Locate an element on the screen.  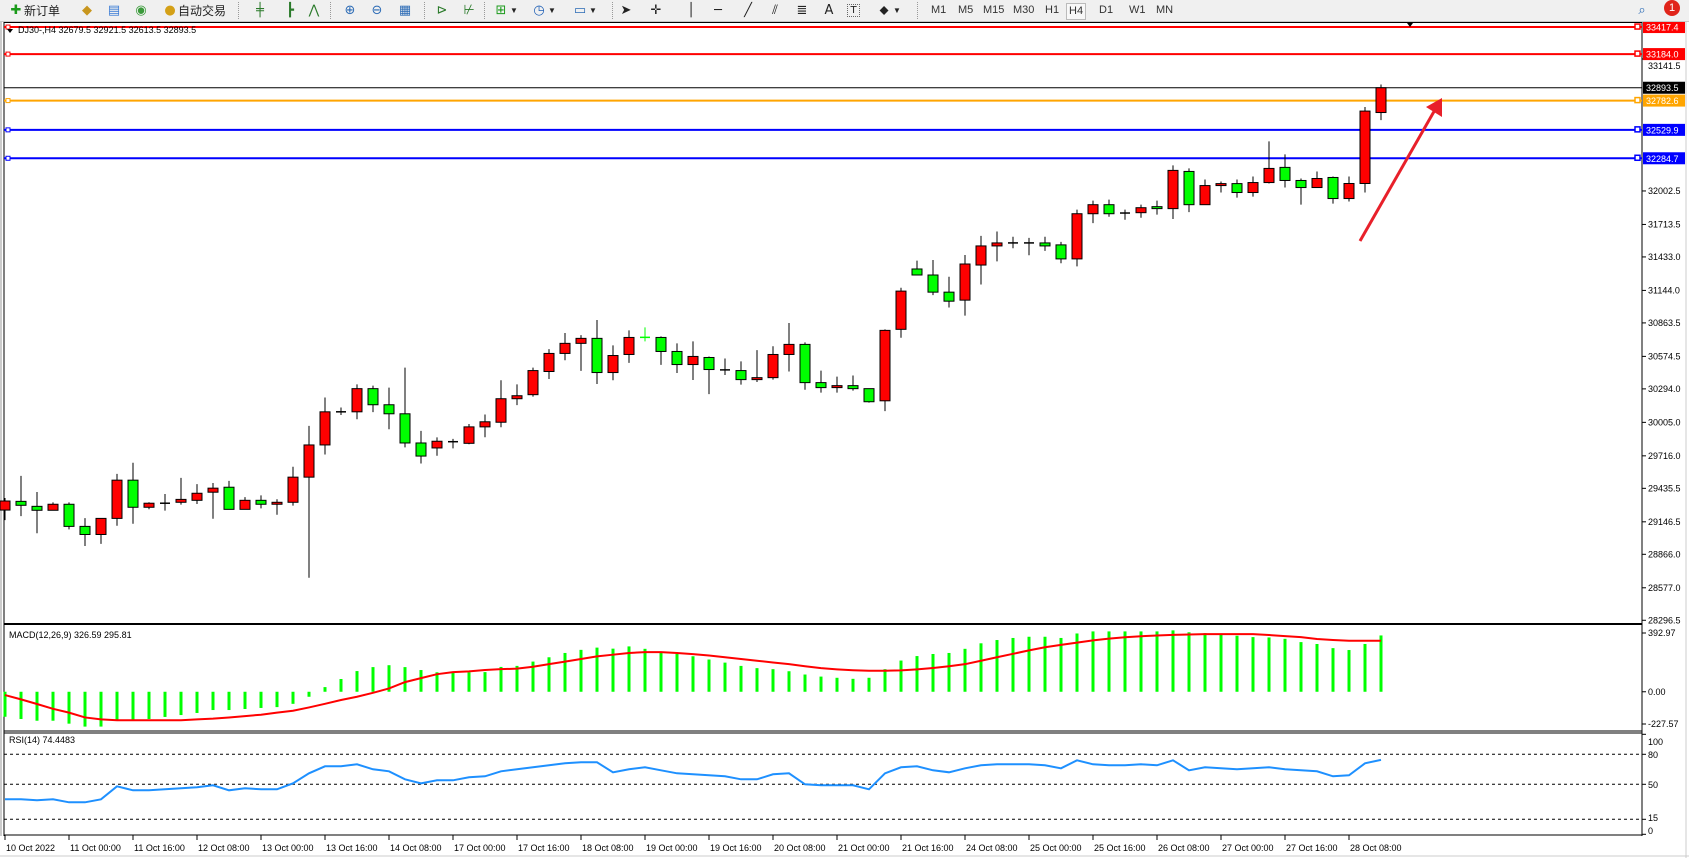
crosshair-icon: ✛ is located at coordinates (656, 10).